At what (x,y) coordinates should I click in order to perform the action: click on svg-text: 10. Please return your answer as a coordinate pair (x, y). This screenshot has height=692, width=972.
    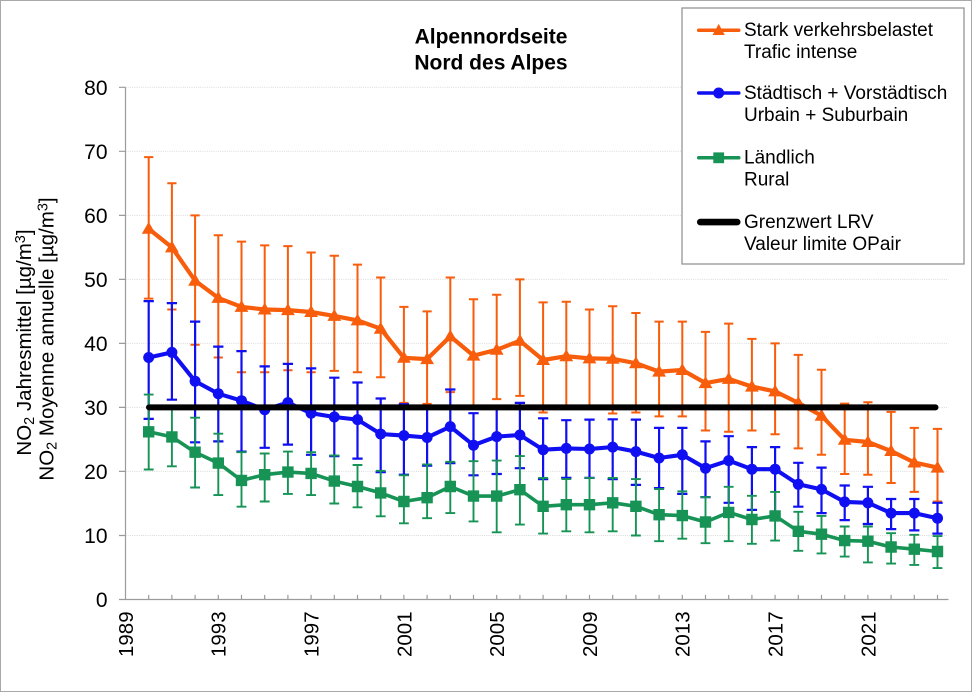
    Looking at the image, I should click on (95, 536).